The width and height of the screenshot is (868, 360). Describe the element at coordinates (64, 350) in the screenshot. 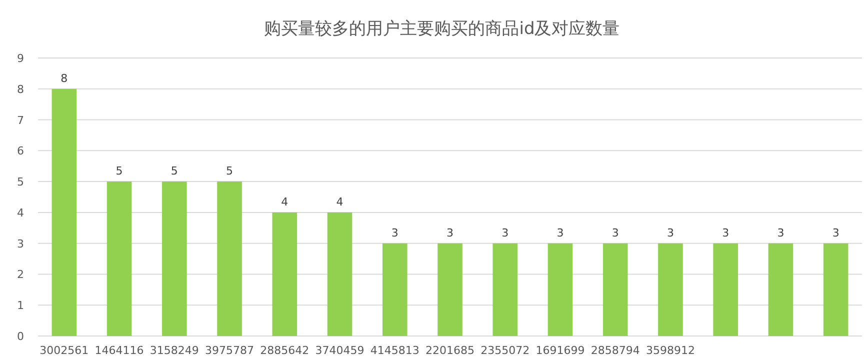

I see `x-tick-label: 3002561` at that location.